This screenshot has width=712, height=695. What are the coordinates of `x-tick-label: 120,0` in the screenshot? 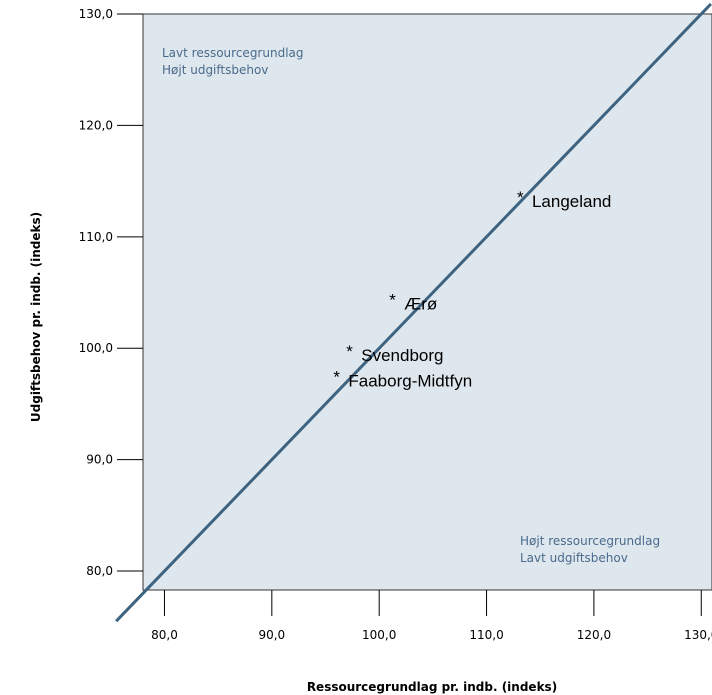 It's located at (594, 635).